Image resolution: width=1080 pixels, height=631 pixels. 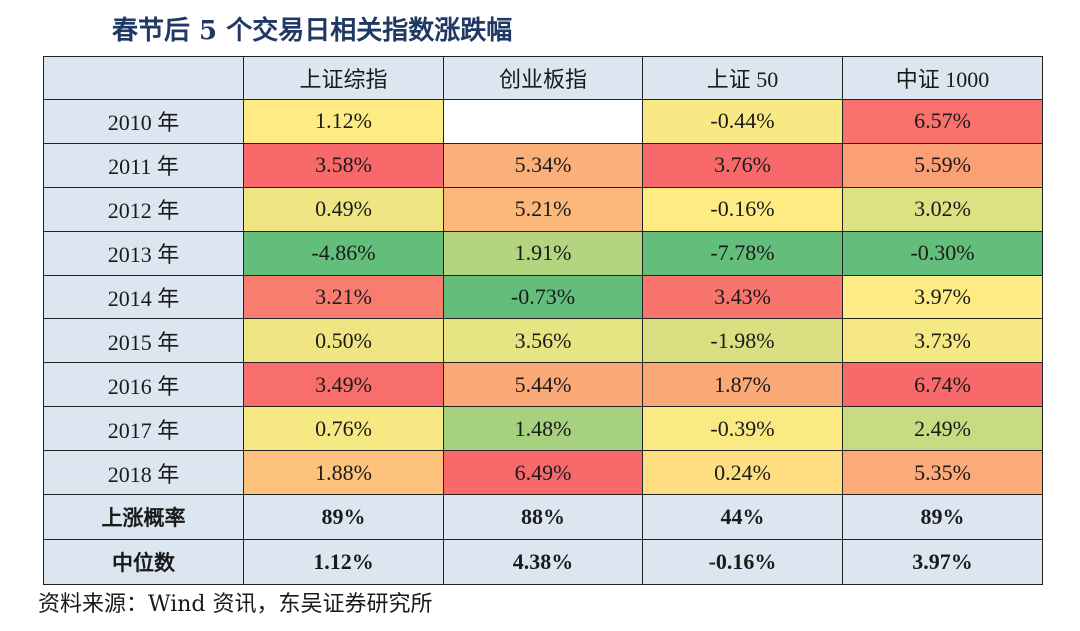 I want to click on table-row: 2015 年 0.50% 3.56% -1.98% 3.73%, so click(x=543, y=341).